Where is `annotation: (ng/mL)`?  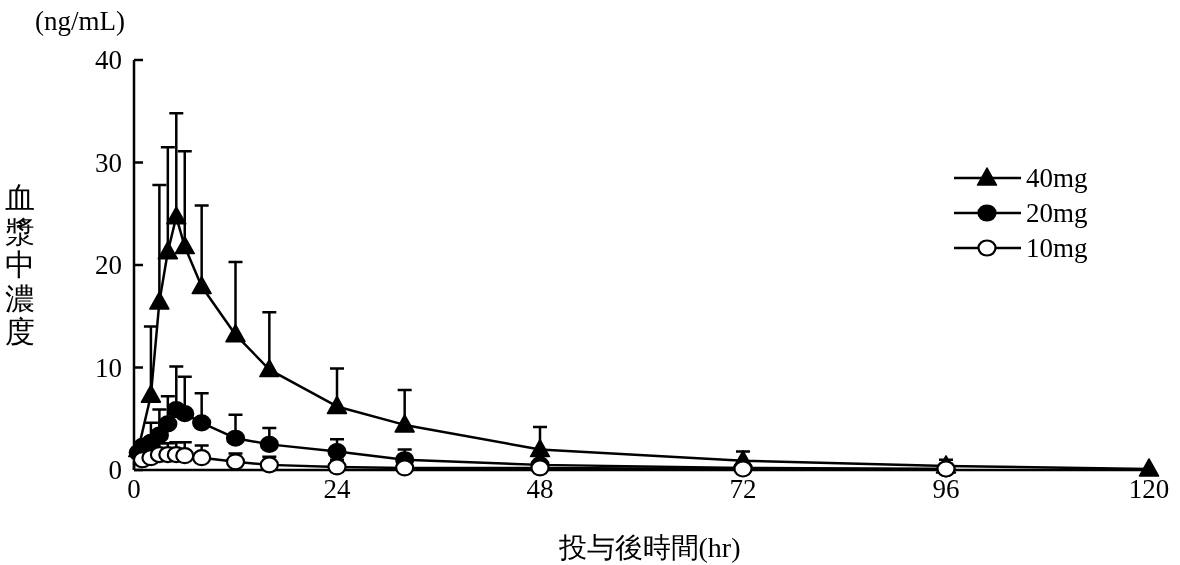
annotation: (ng/mL) is located at coordinates (80, 21).